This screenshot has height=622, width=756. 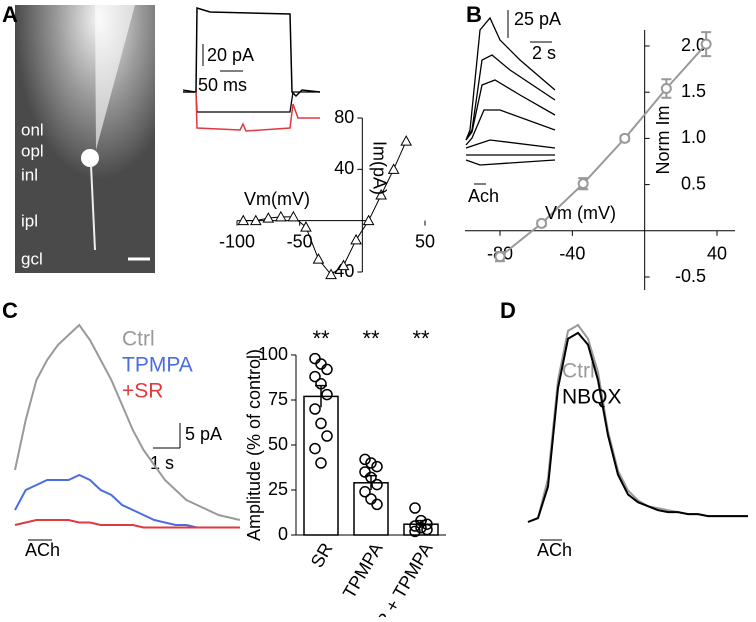 What do you see at coordinates (572, 254) in the screenshot?
I see `x-tick-label: -40` at bounding box center [572, 254].